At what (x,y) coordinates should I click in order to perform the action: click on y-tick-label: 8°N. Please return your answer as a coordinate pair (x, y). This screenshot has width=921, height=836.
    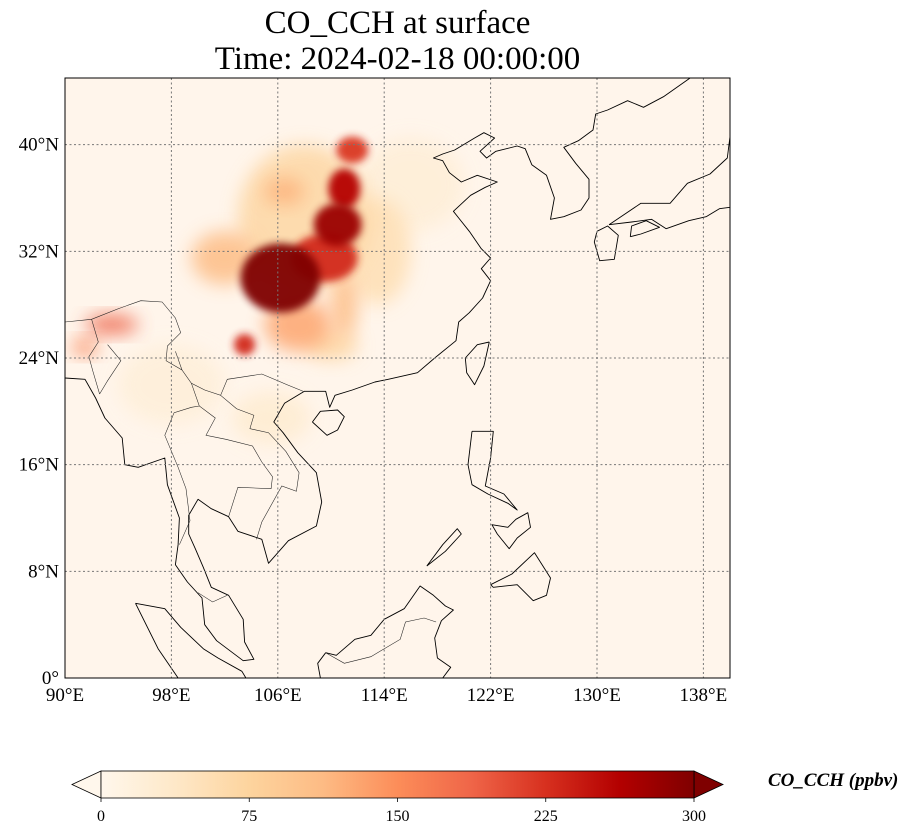
    Looking at the image, I should click on (43, 571).